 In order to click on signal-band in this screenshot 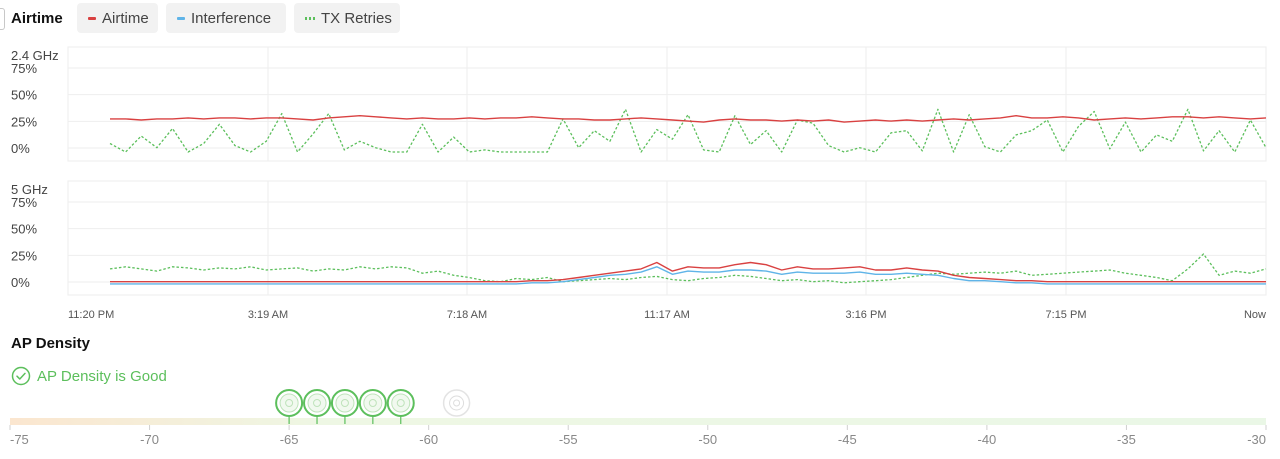, I will do `click(638, 421)`.